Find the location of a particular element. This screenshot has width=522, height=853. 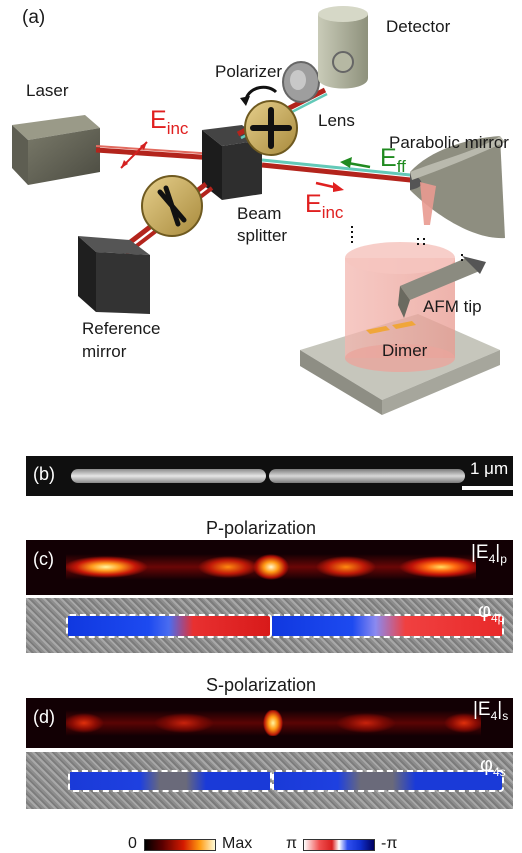

phase-colorbar is located at coordinates (339, 845).